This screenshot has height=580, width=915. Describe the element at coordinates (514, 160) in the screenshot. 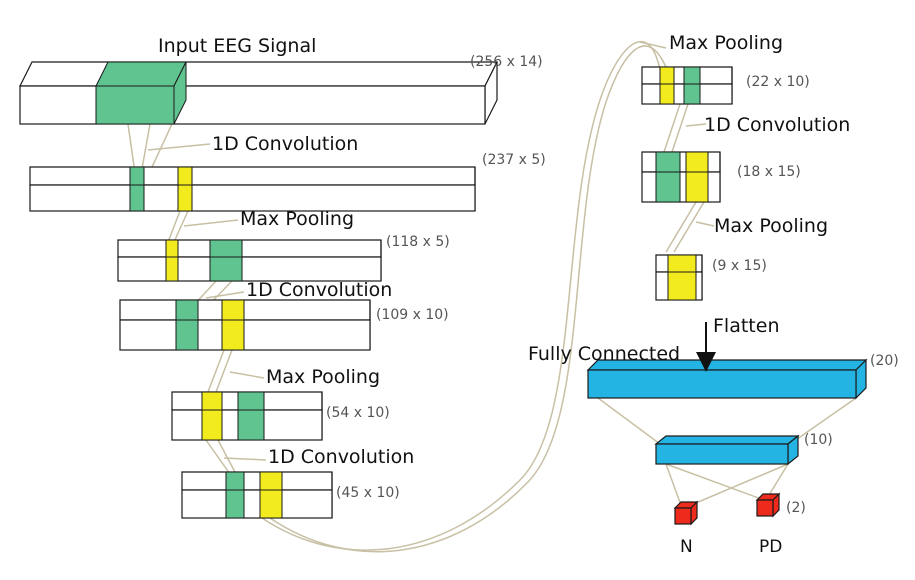

I see `stage-dim-label: (237 x 5)` at that location.